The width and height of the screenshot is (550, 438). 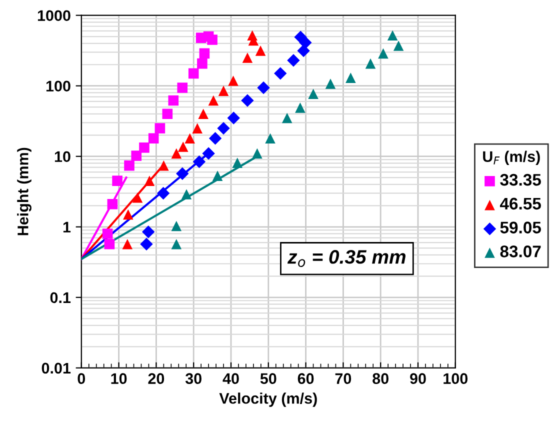 I want to click on x-tick-label: 30, so click(x=193, y=378).